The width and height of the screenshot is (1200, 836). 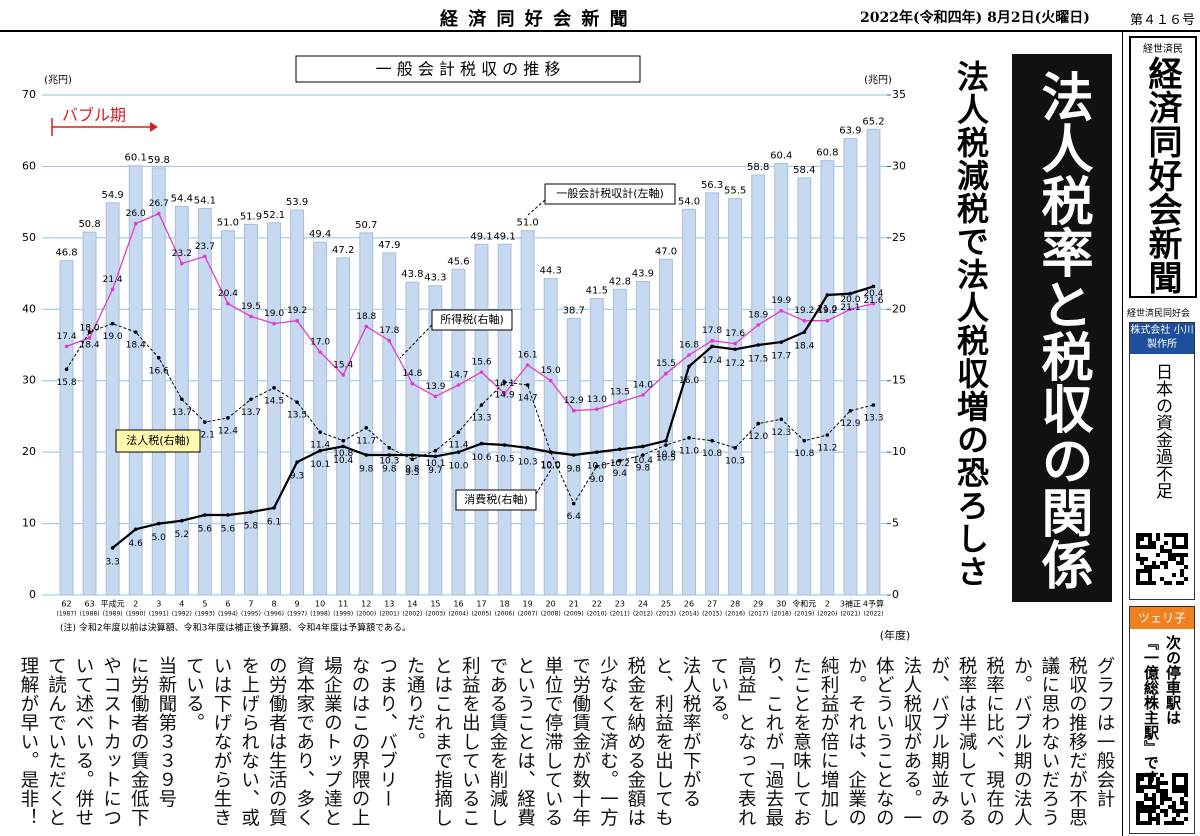 What do you see at coordinates (1159, 314) in the screenshot?
I see `org: 経世済民同好会` at bounding box center [1159, 314].